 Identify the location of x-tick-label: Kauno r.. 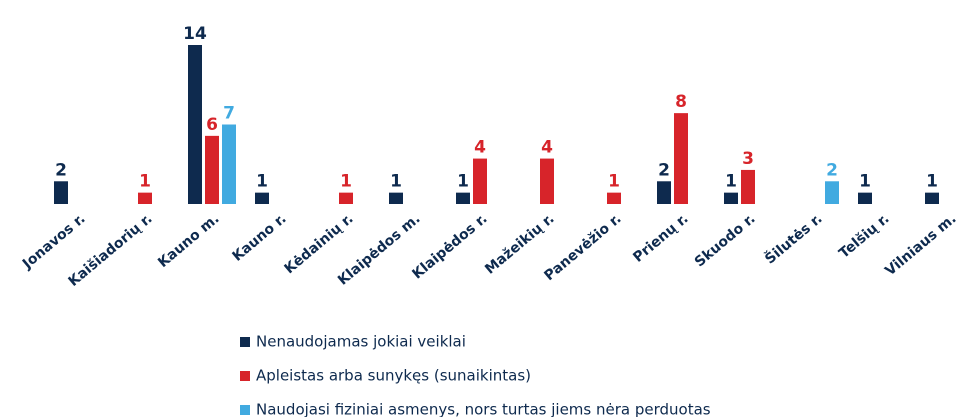
(260, 238).